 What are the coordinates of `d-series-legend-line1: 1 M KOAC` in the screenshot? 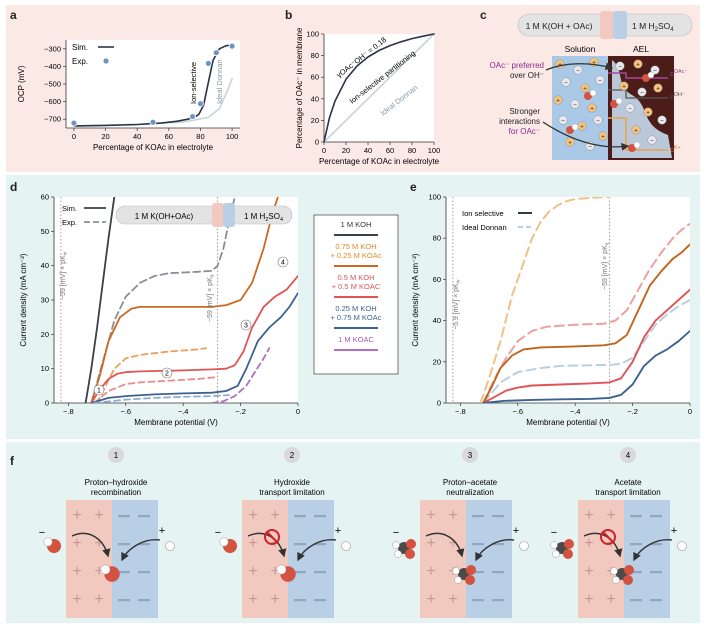 It's located at (356, 339).